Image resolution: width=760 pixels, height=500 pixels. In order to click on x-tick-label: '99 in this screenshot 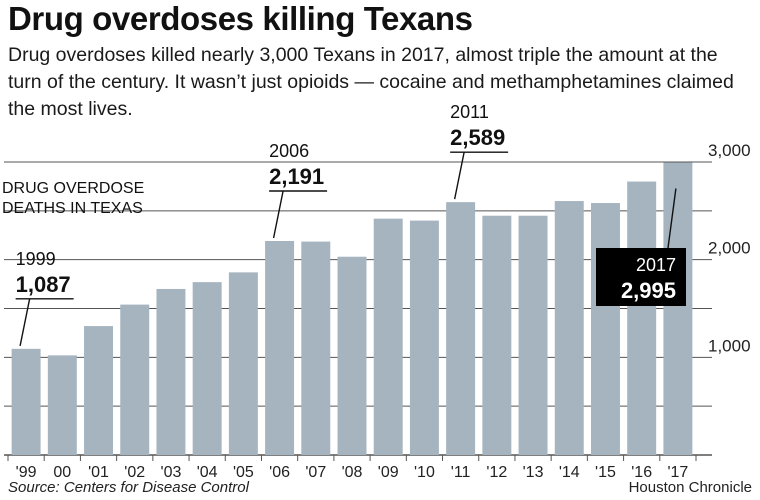, I will do `click(26, 472)`.